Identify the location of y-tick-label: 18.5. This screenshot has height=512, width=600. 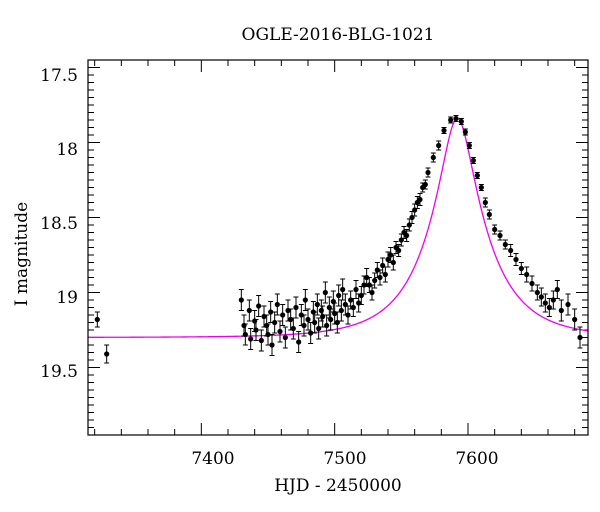
(59, 224).